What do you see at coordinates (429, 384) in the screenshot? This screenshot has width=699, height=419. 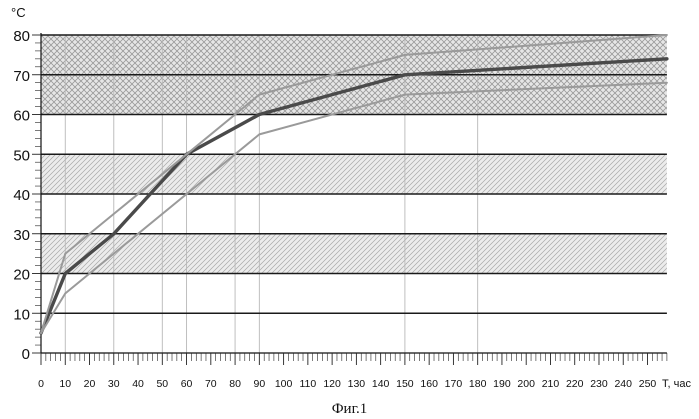 I see `x-tick-label-160: 160` at bounding box center [429, 384].